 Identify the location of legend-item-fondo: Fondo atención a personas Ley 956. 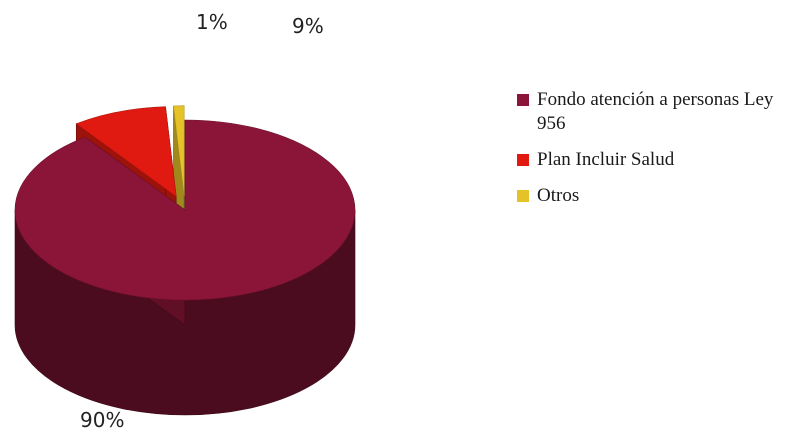
(657, 112).